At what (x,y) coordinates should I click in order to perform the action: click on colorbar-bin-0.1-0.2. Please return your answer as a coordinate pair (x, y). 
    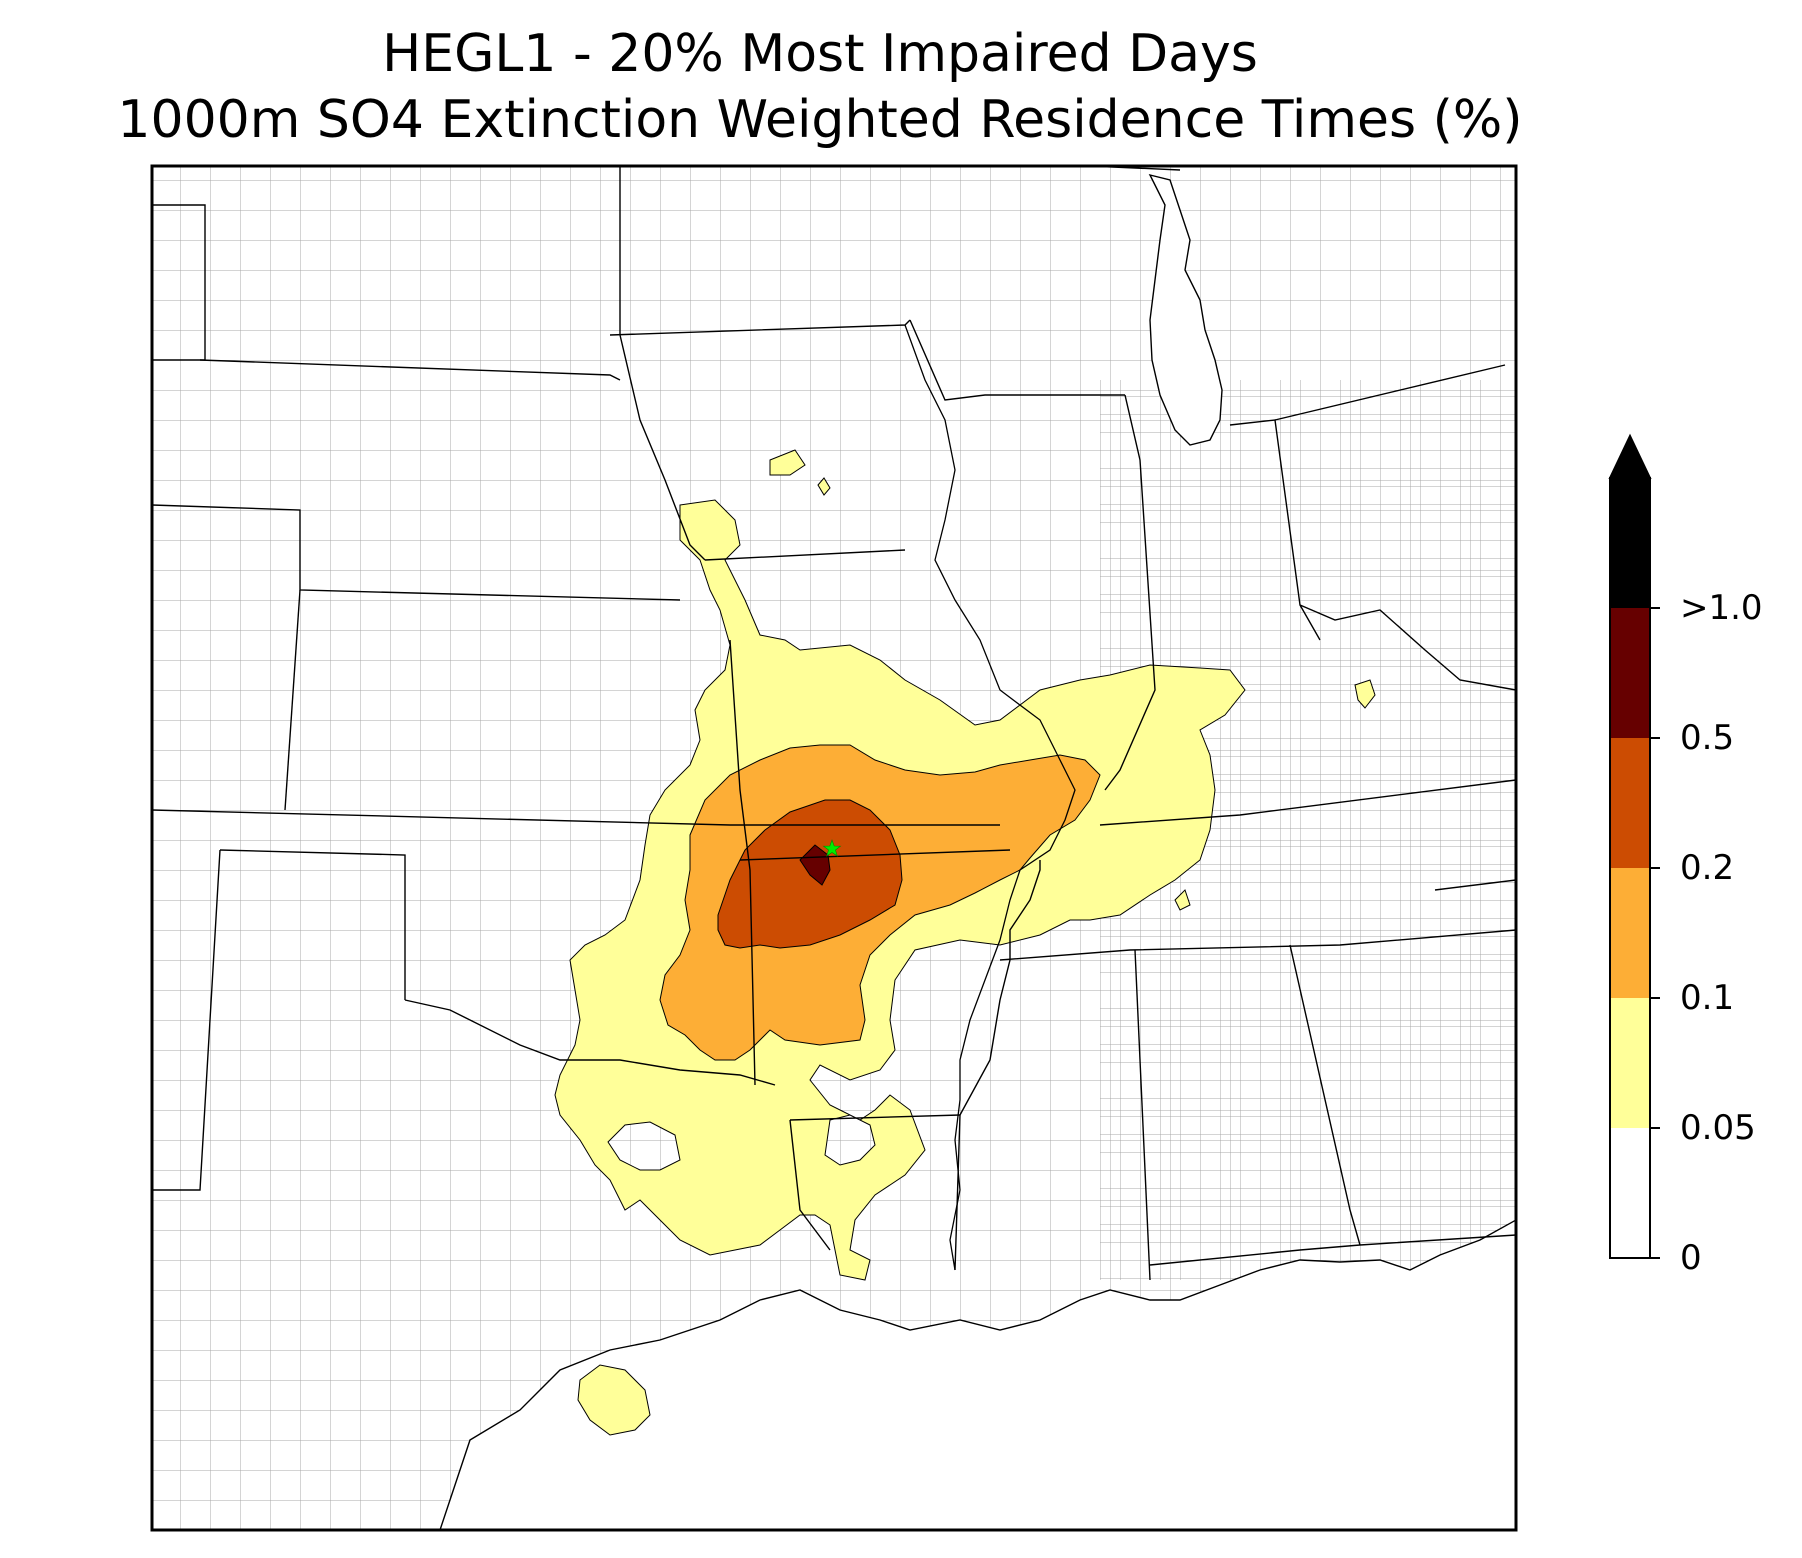
    Looking at the image, I should click on (1630, 933).